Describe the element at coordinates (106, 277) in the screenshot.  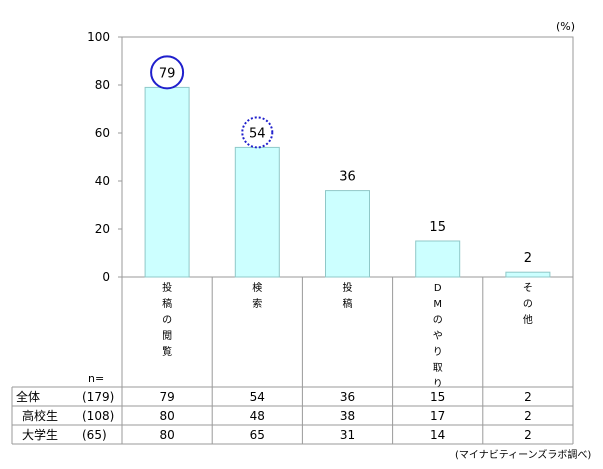
I see `y-tick-label: 0` at that location.